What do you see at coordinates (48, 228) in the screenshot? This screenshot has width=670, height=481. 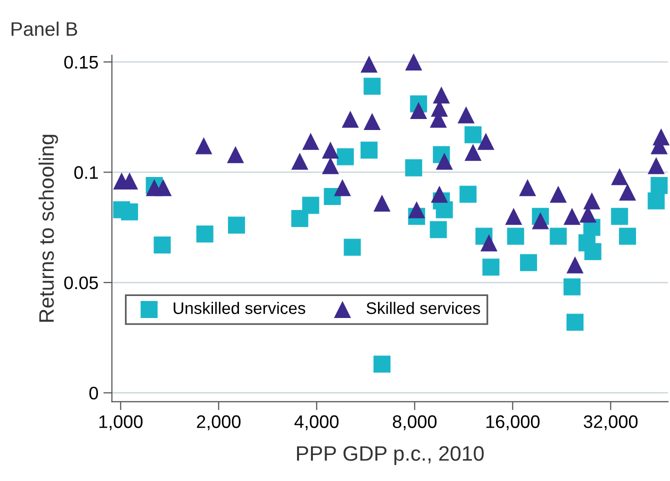 I see `y-axis-title: Returns to schooling` at bounding box center [48, 228].